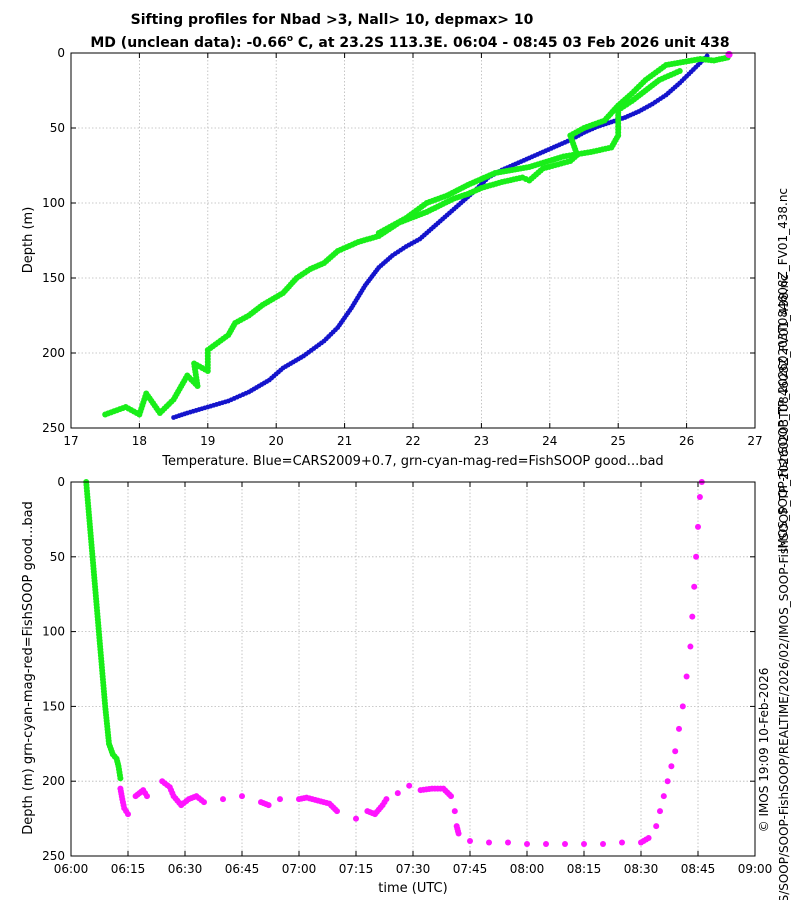  What do you see at coordinates (755, 869) in the screenshot?
I see `x-tick-label: 09:00` at bounding box center [755, 869].